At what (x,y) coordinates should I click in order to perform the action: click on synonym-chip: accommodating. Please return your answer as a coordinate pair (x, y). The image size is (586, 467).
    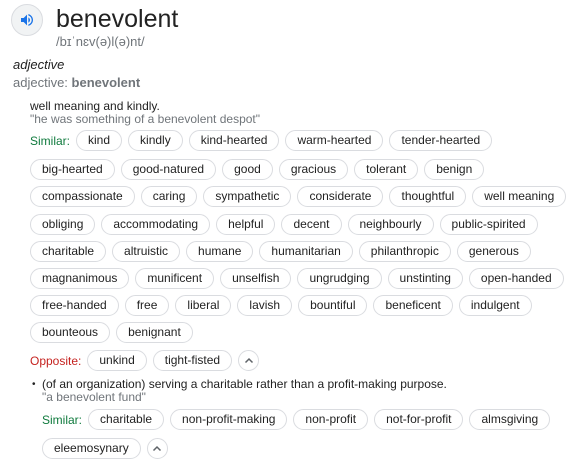
    Looking at the image, I should click on (156, 224).